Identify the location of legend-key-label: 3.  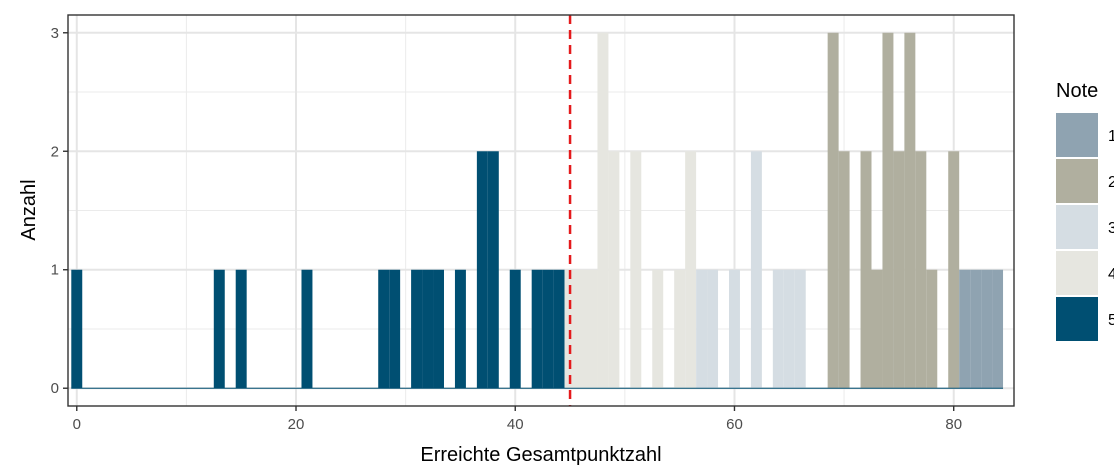
(1111, 228).